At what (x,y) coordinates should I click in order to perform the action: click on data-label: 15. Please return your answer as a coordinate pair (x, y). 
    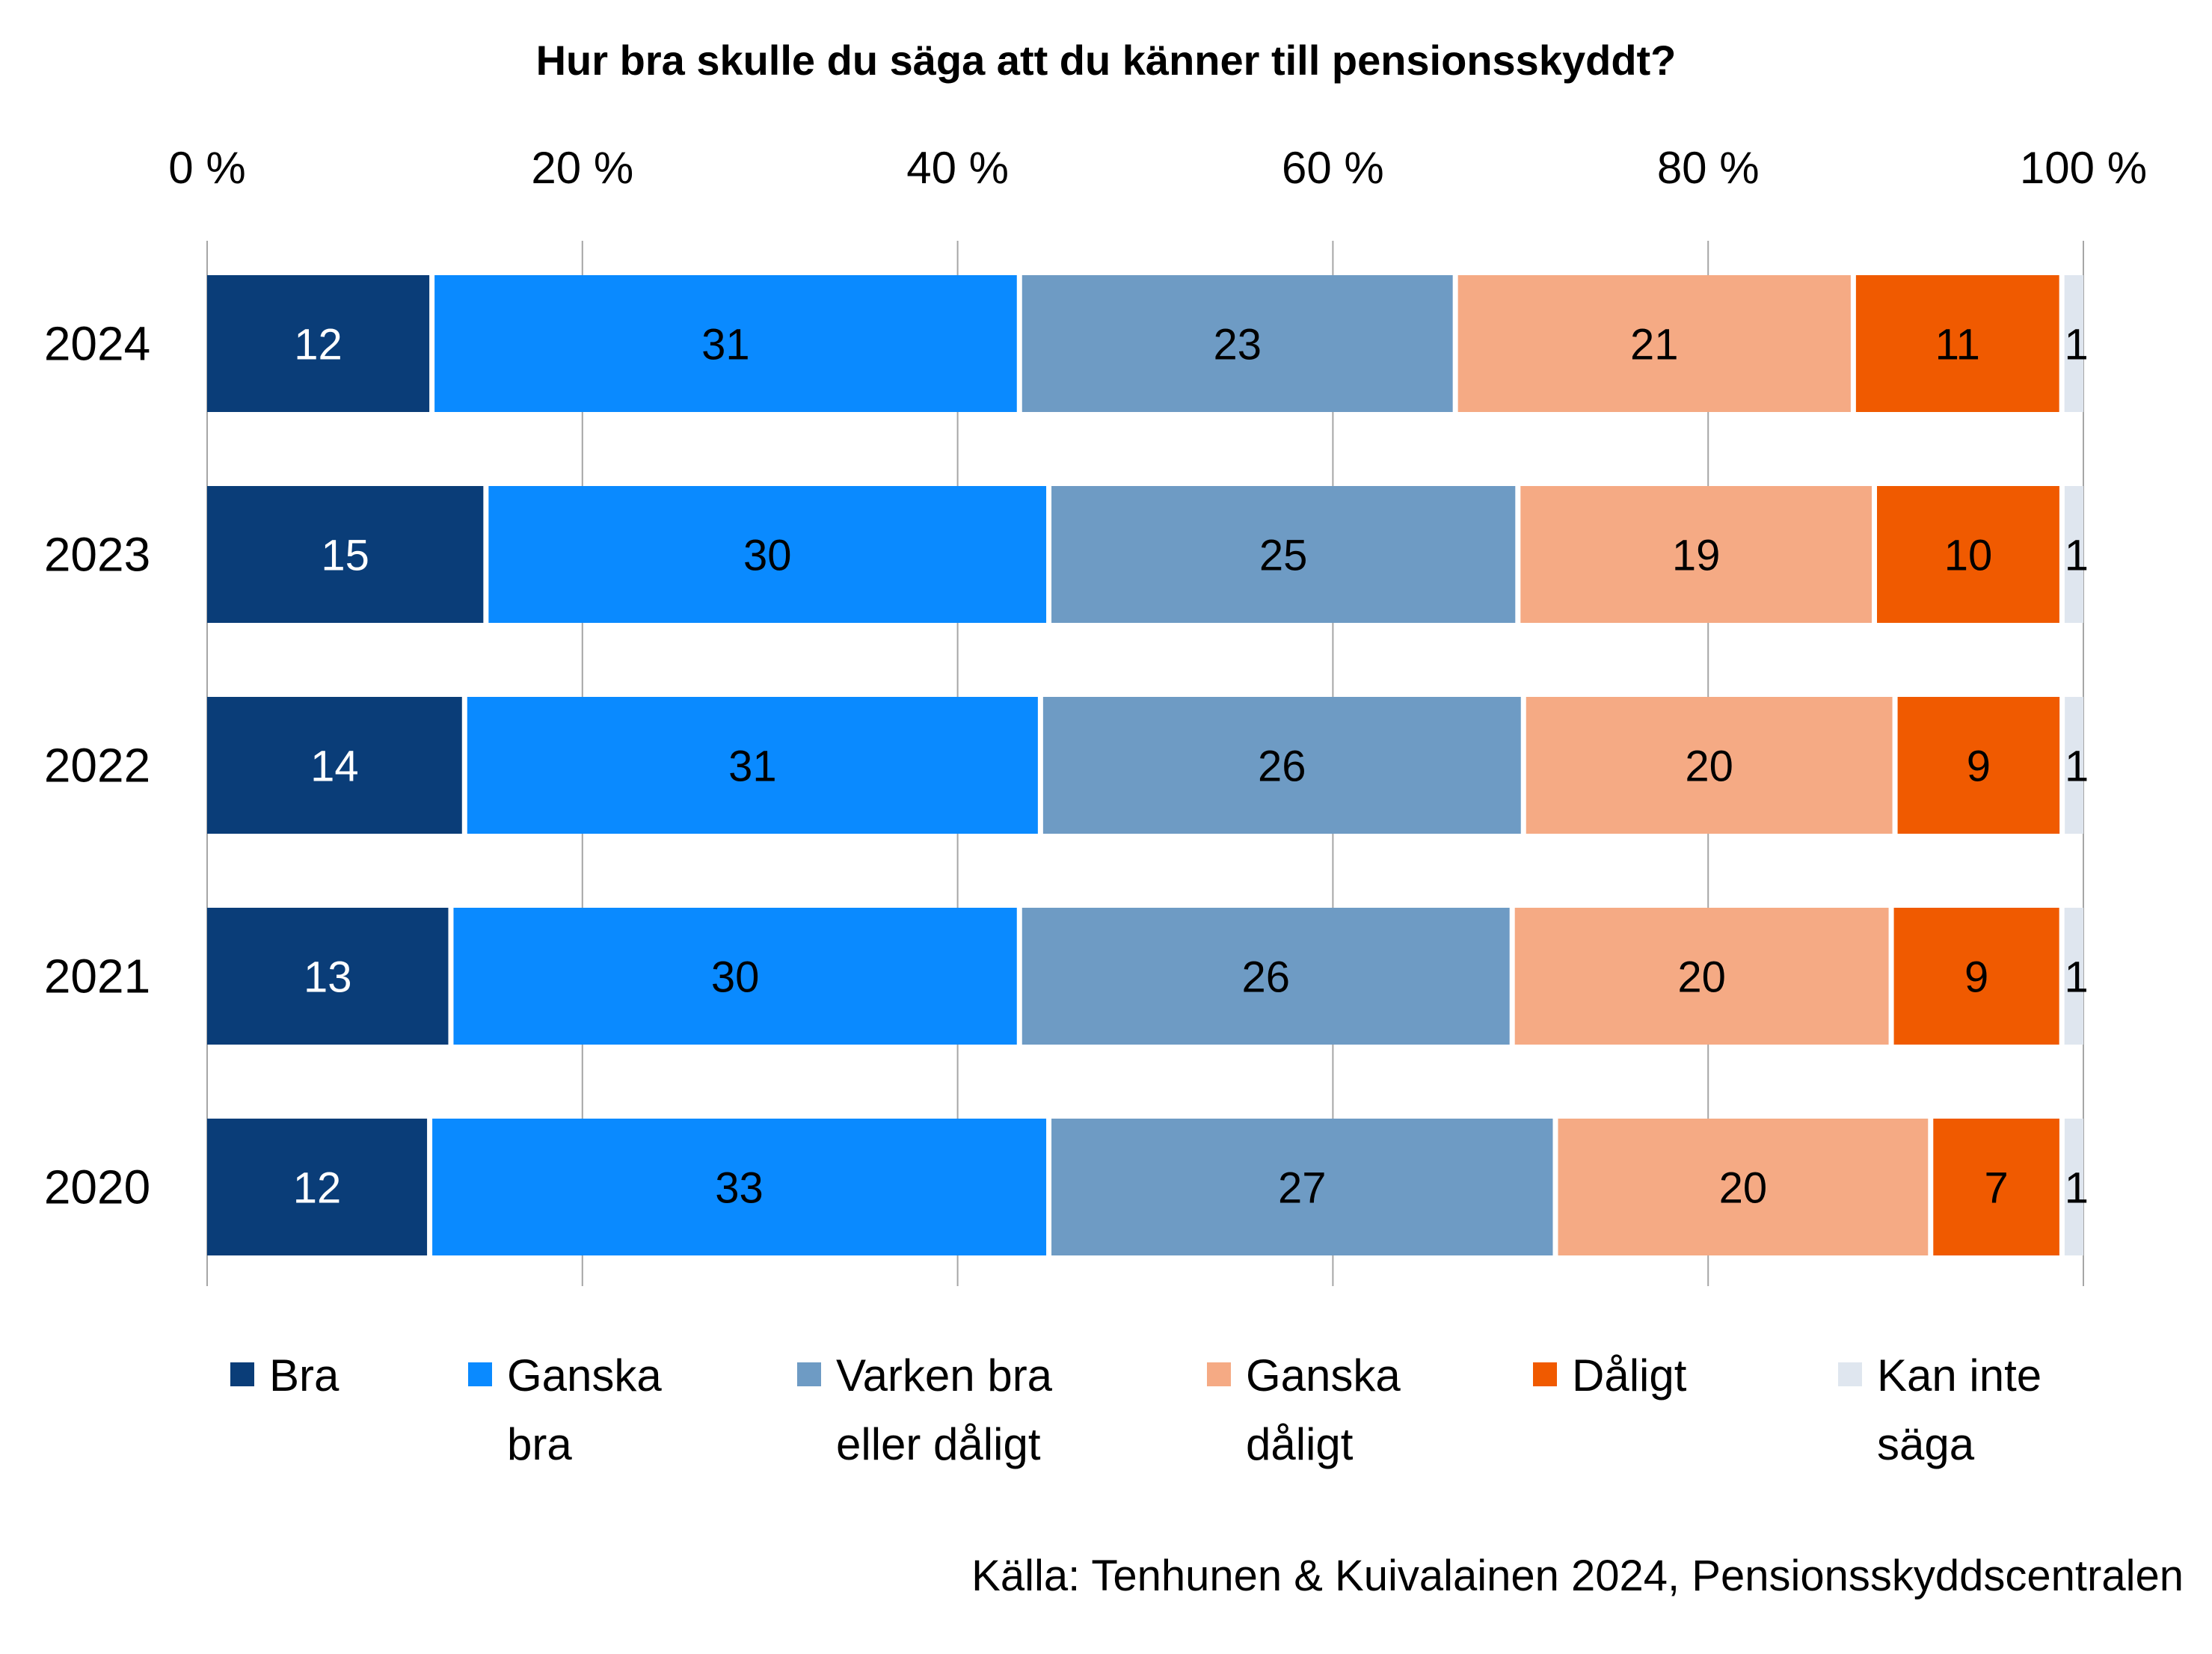
    Looking at the image, I should click on (345, 556).